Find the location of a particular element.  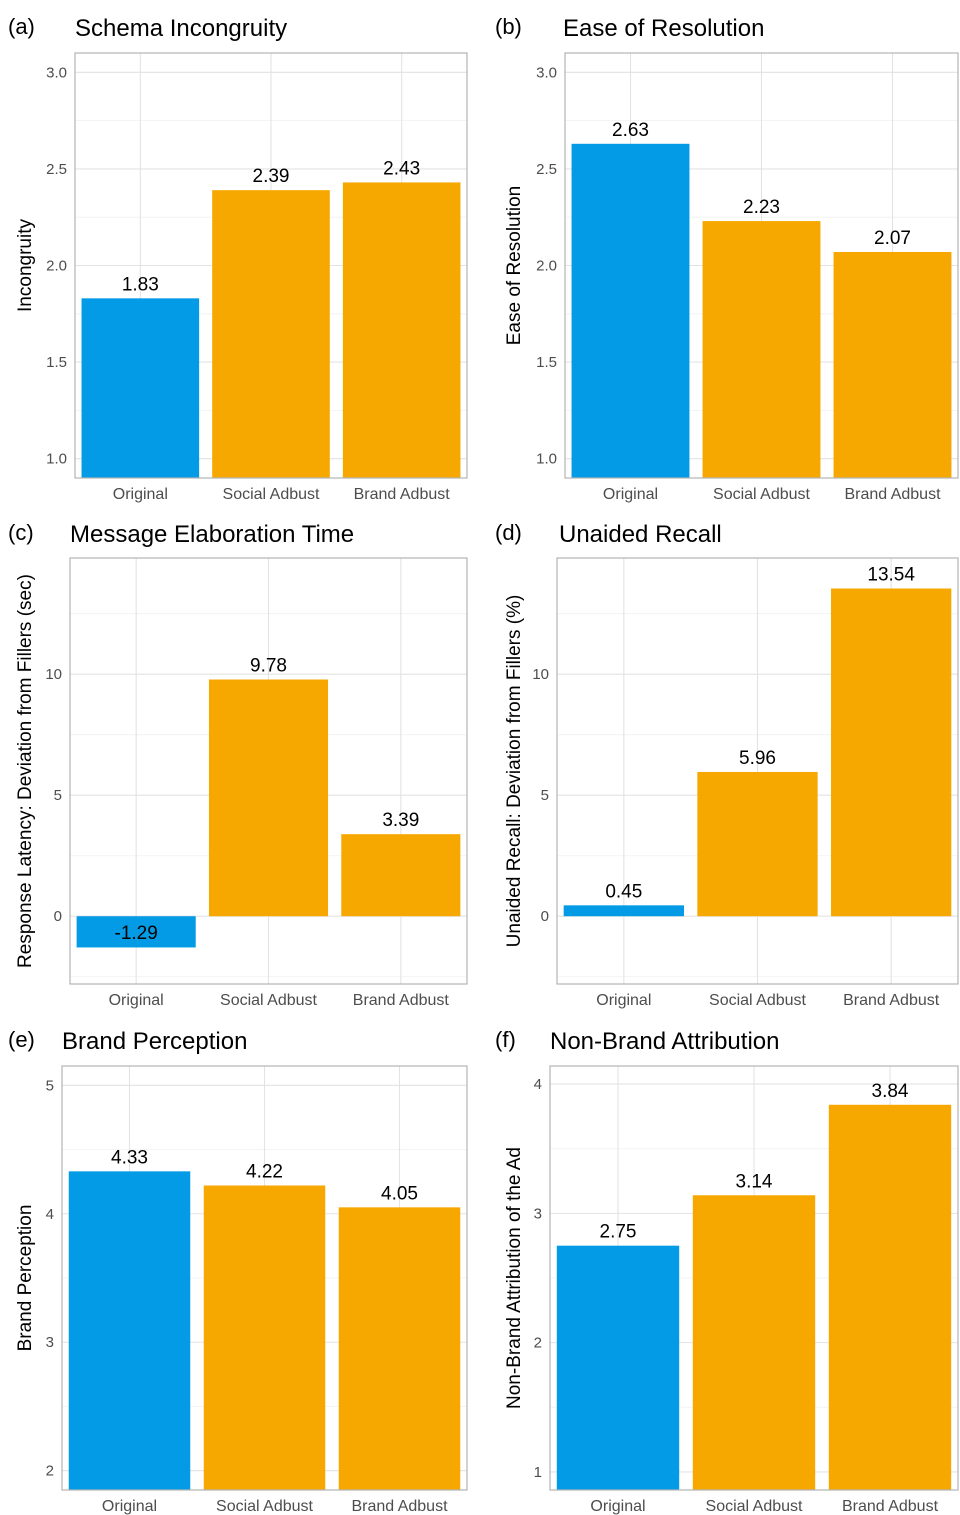

y-tick-label: 4 is located at coordinates (538, 1084).